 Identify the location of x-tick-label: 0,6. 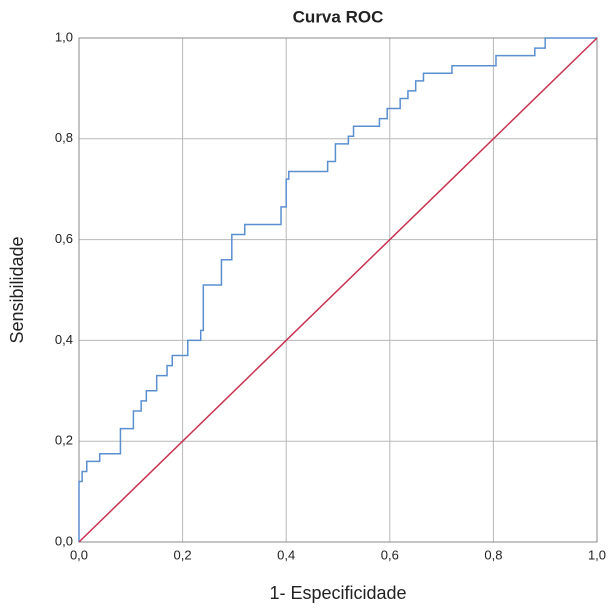
(390, 554).